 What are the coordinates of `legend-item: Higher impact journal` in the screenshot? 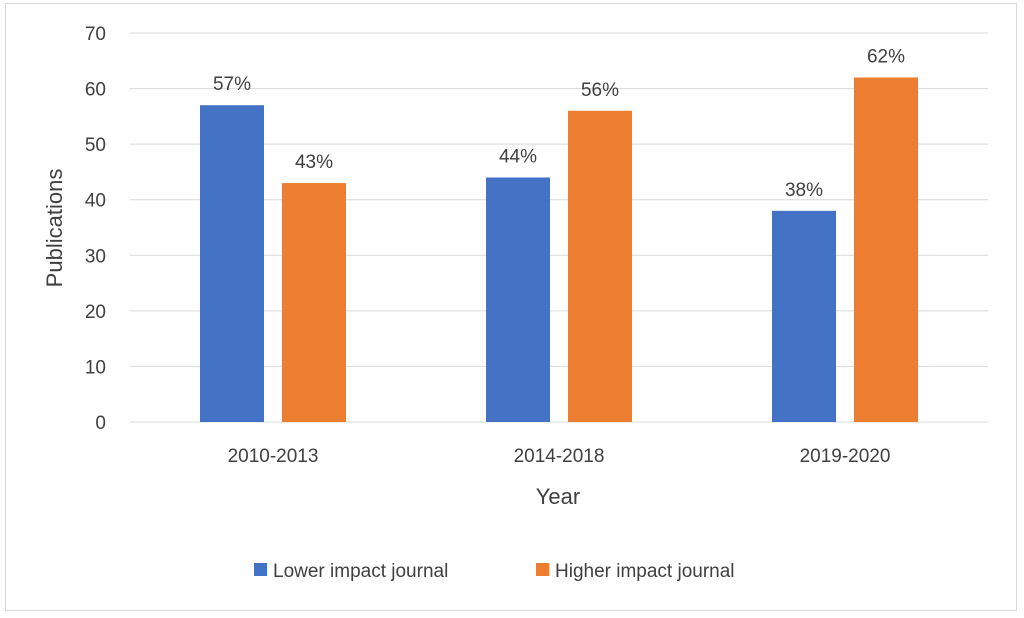 It's located at (635, 571).